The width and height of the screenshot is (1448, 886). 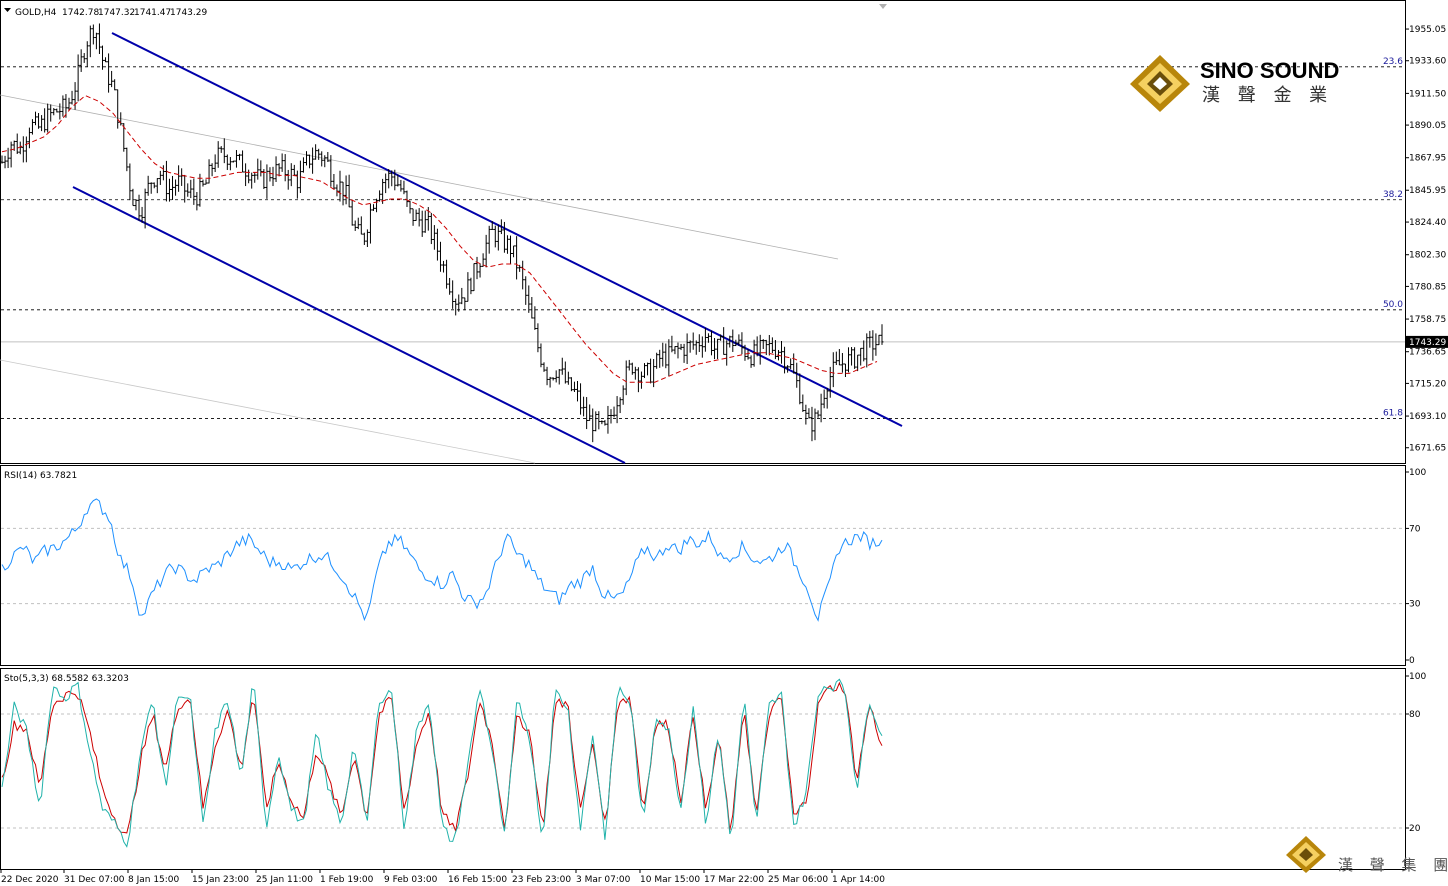 I want to click on price-tick-label: 1671.65, so click(x=1427, y=449).